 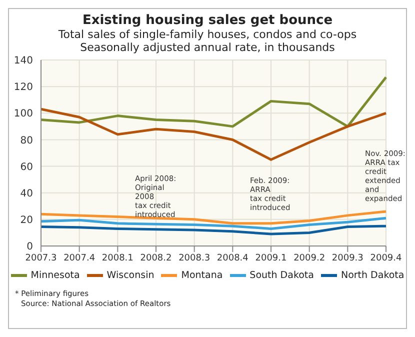 I want to click on x-tick-label: 2008.2, so click(x=156, y=258).